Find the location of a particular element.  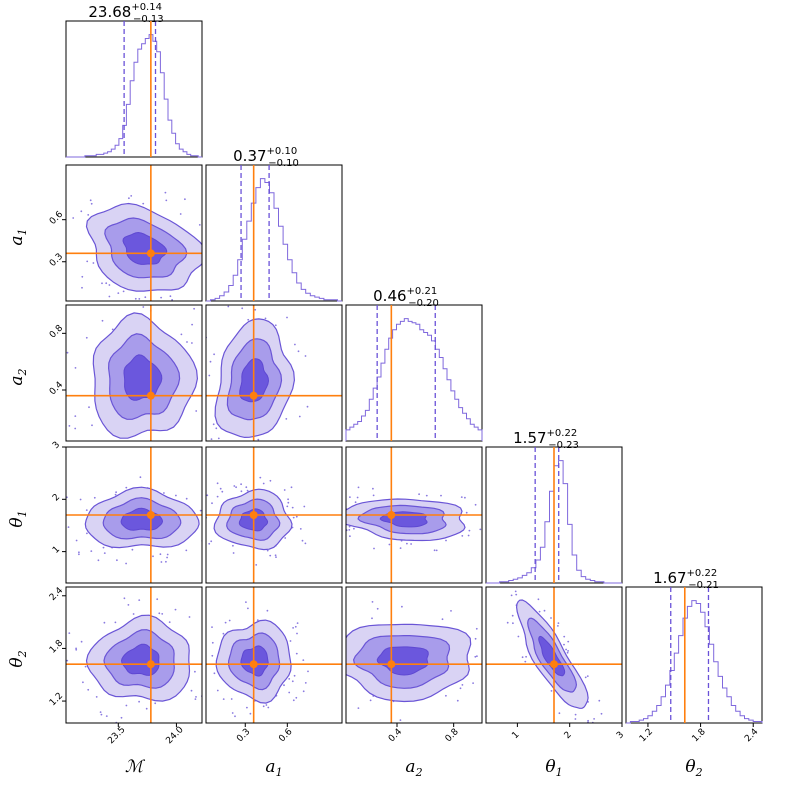

scatter-panel-t2-vs-t1 is located at coordinates (554, 655).